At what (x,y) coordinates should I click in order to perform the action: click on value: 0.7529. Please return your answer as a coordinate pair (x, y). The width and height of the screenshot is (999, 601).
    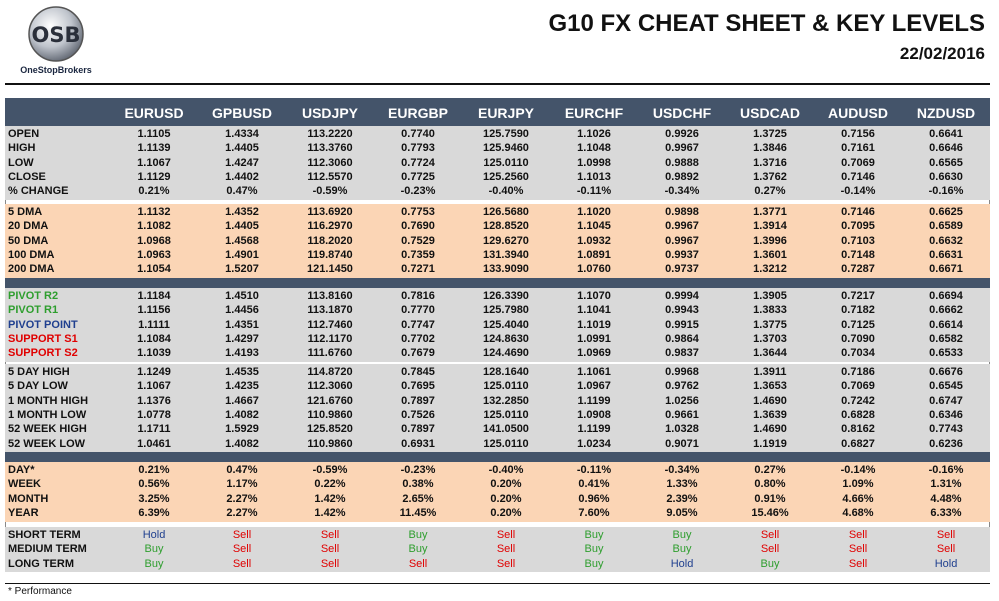
    Looking at the image, I should click on (418, 240).